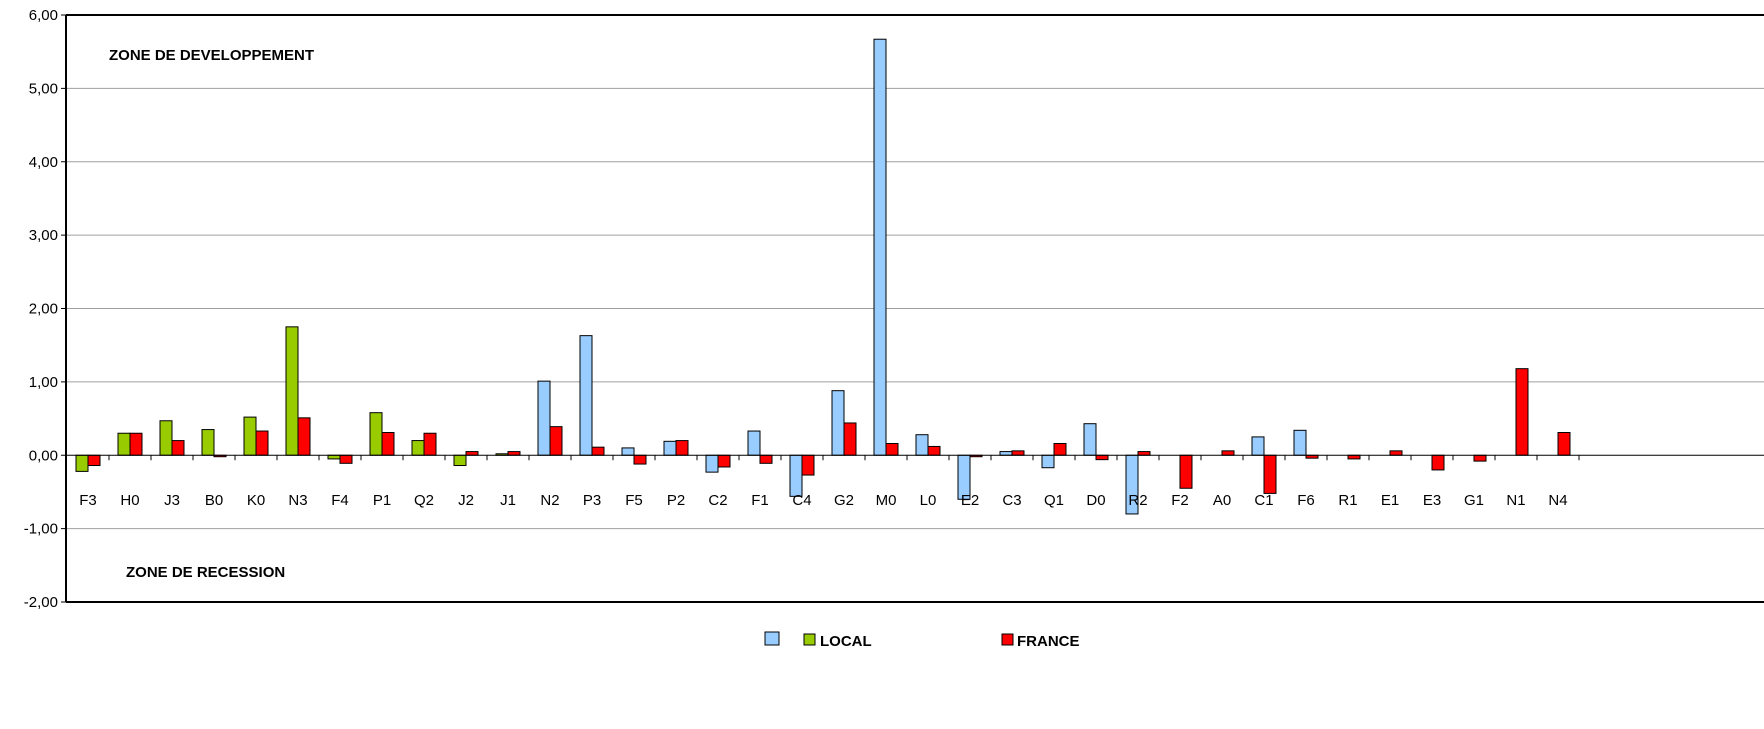  I want to click on category-label-H0: H0, so click(129, 500).